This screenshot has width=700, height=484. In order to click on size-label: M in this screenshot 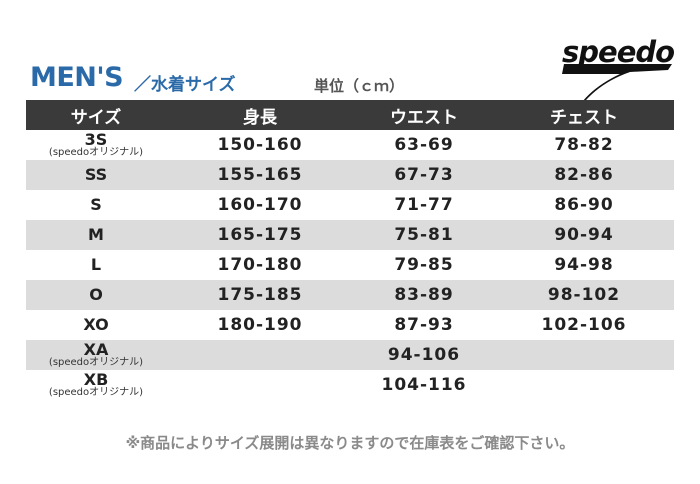, I will do `click(96, 234)`.